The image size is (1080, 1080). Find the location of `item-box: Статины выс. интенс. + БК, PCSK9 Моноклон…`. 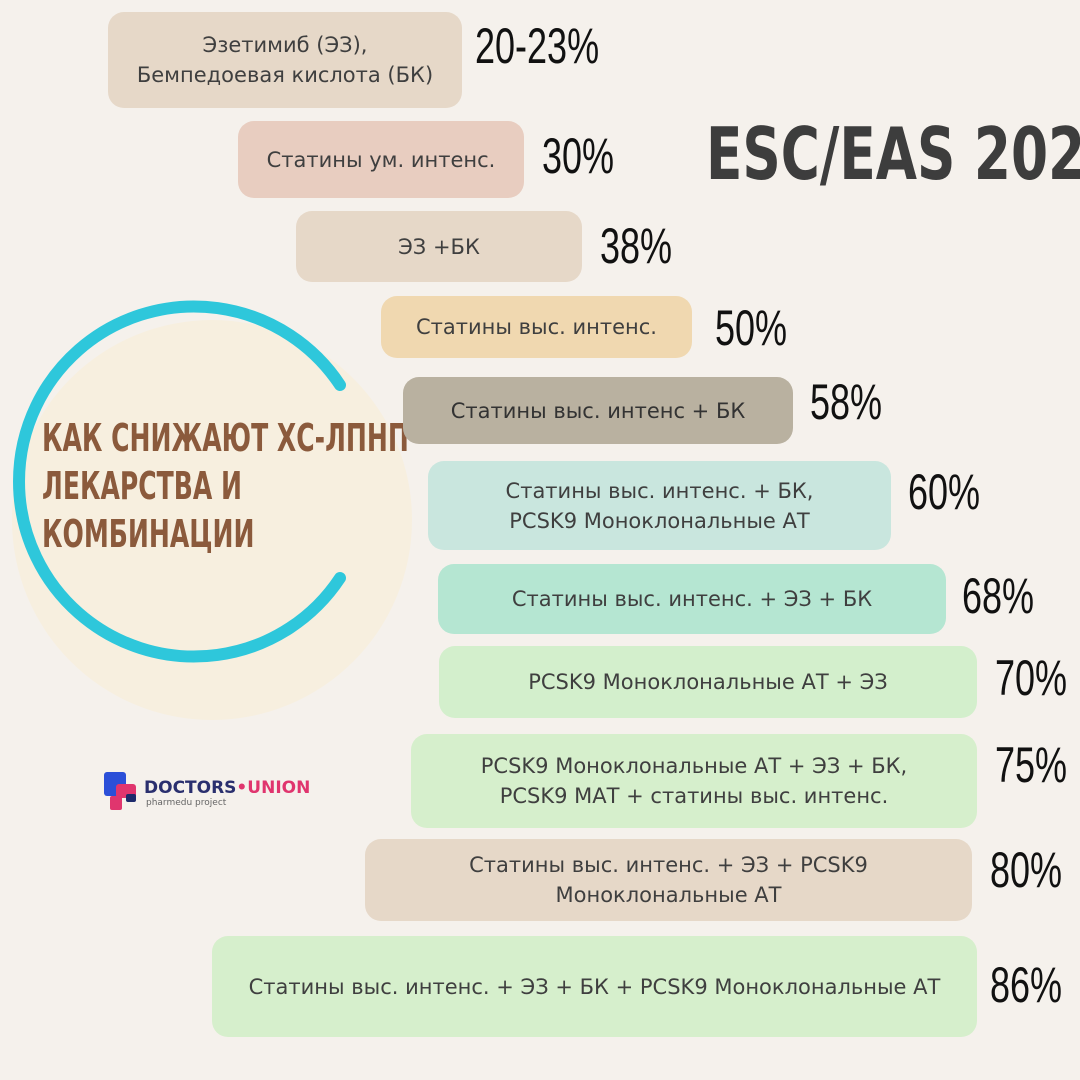

item-box: Статины выс. интенс. + БК, PCSK9 Моноклон… is located at coordinates (659, 505).